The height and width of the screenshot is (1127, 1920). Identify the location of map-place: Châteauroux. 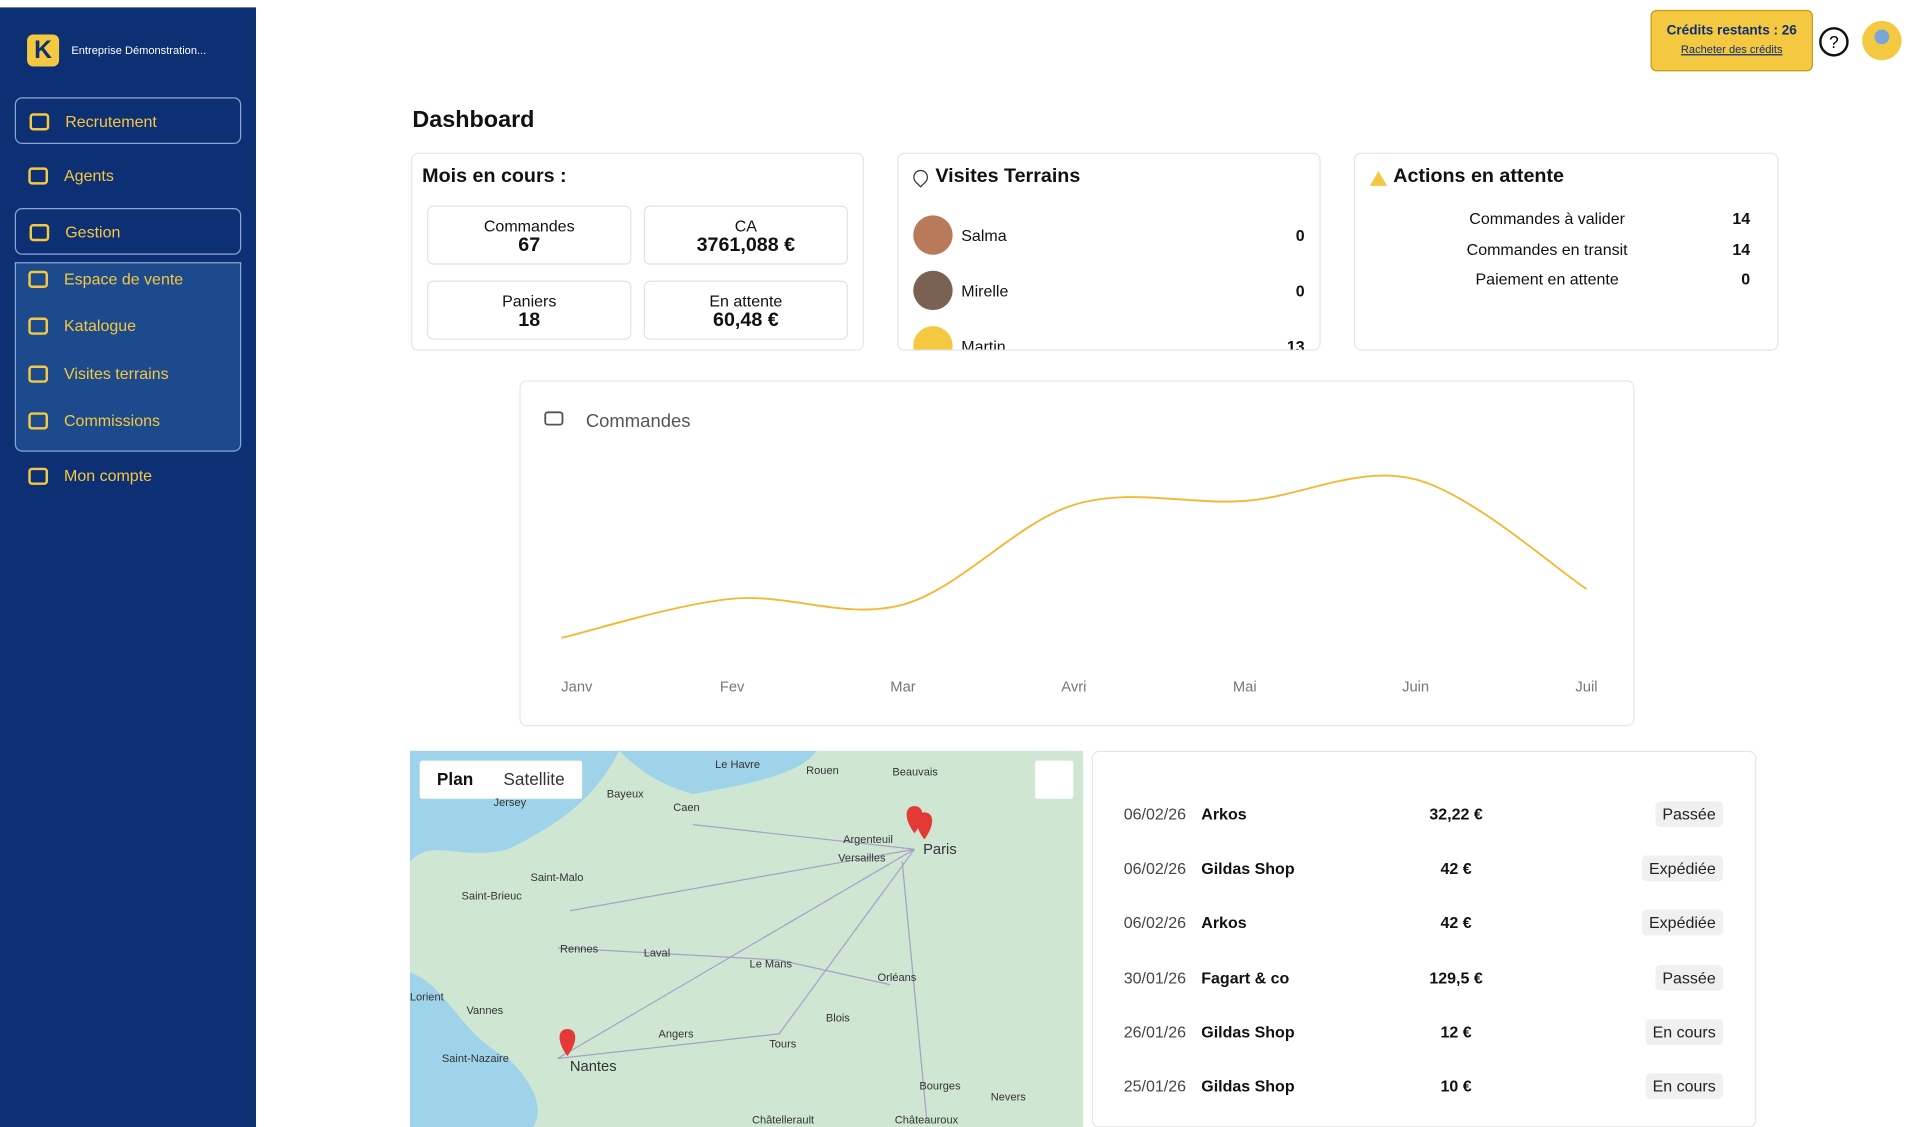
(927, 1121).